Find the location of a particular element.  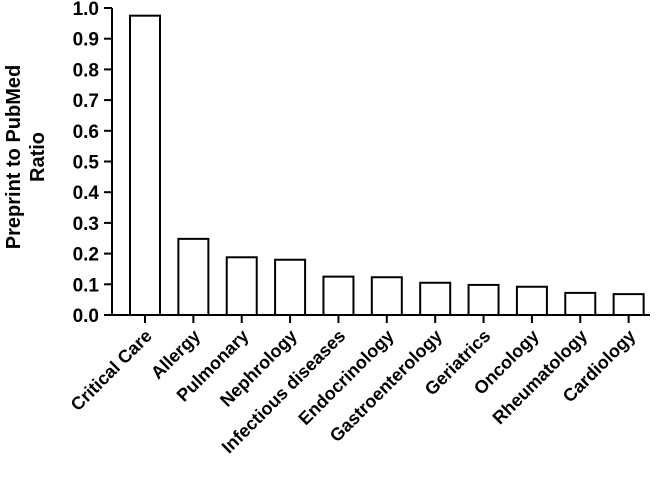

y-axis-ticks: 0.0 0.1 0.2 0.3 0.4 0.5 0.6 0.7 0.8 0.9 1.0 is located at coordinates (92, 163).